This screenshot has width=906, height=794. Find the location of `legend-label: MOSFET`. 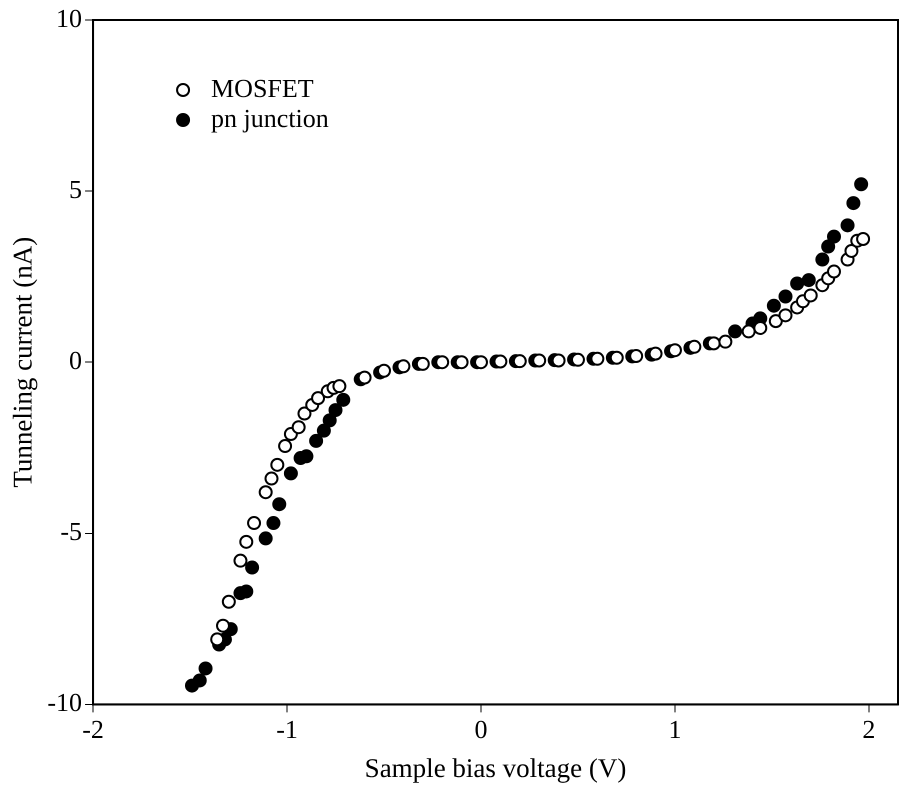

legend-label: MOSFET is located at coordinates (262, 88).